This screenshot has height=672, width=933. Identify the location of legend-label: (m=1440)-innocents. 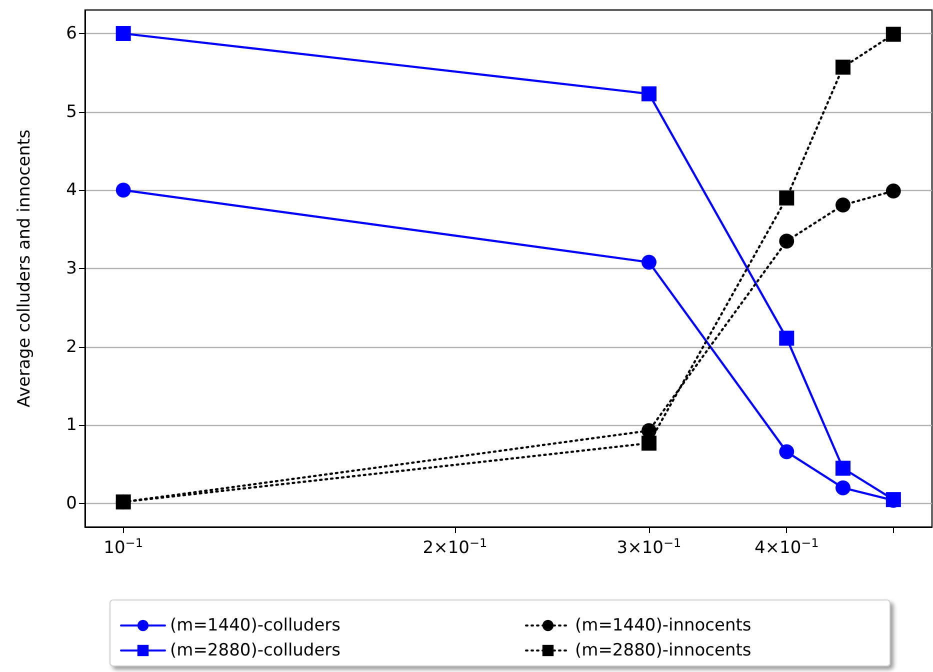
(663, 626).